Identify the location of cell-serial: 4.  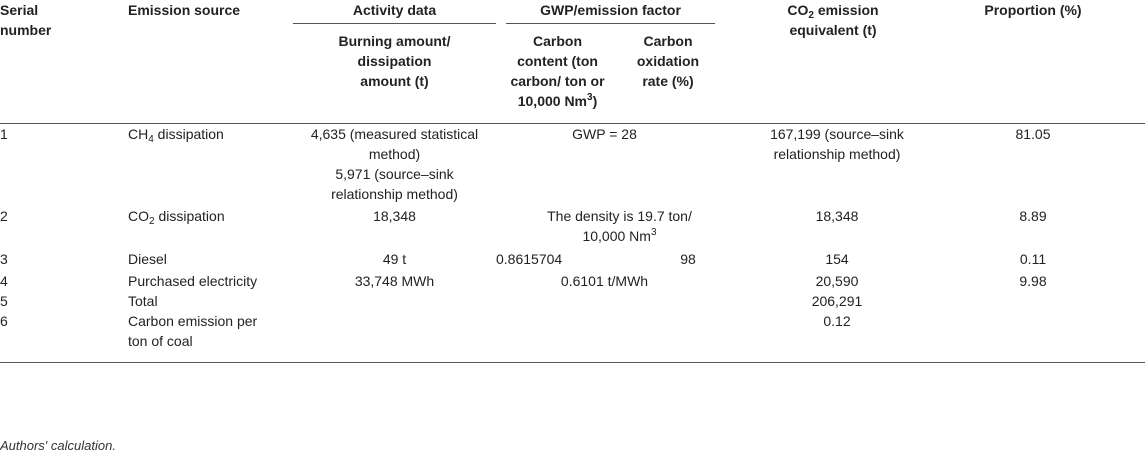
(4, 281).